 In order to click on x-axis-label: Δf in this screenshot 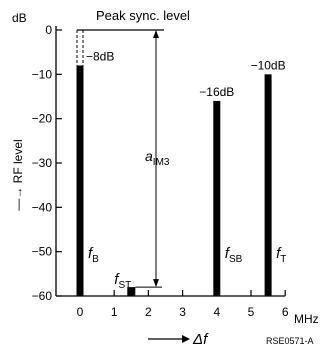, I will do `click(200, 339)`.